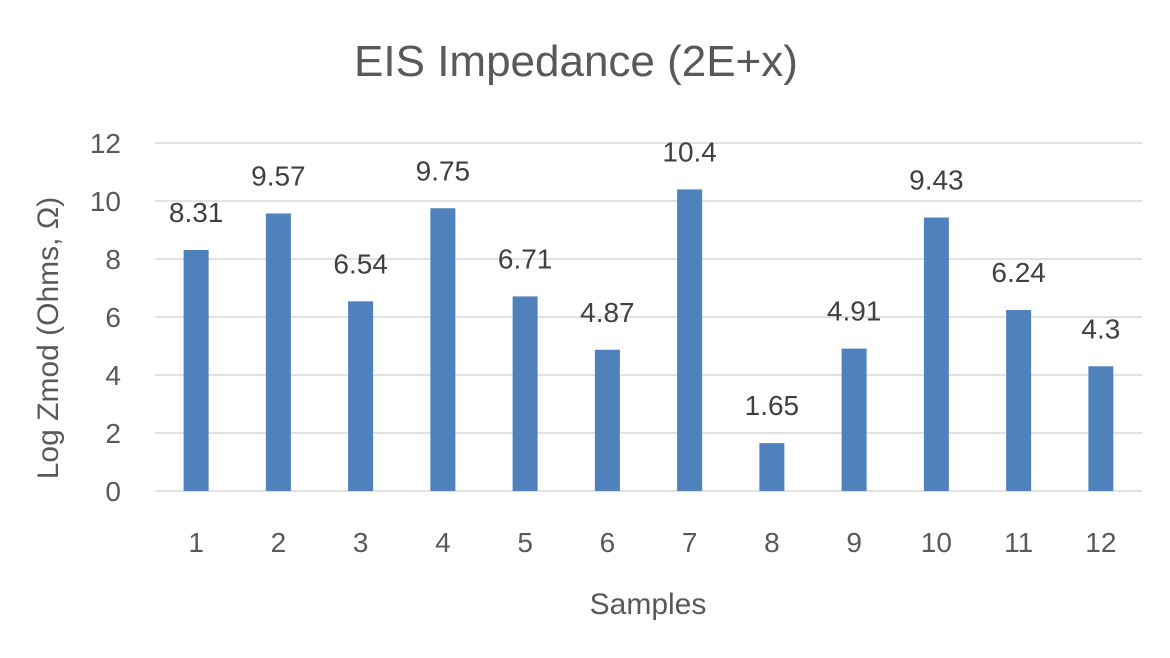 This screenshot has width=1170, height=658. What do you see at coordinates (936, 180) in the screenshot?
I see `data-label: 9.43` at bounding box center [936, 180].